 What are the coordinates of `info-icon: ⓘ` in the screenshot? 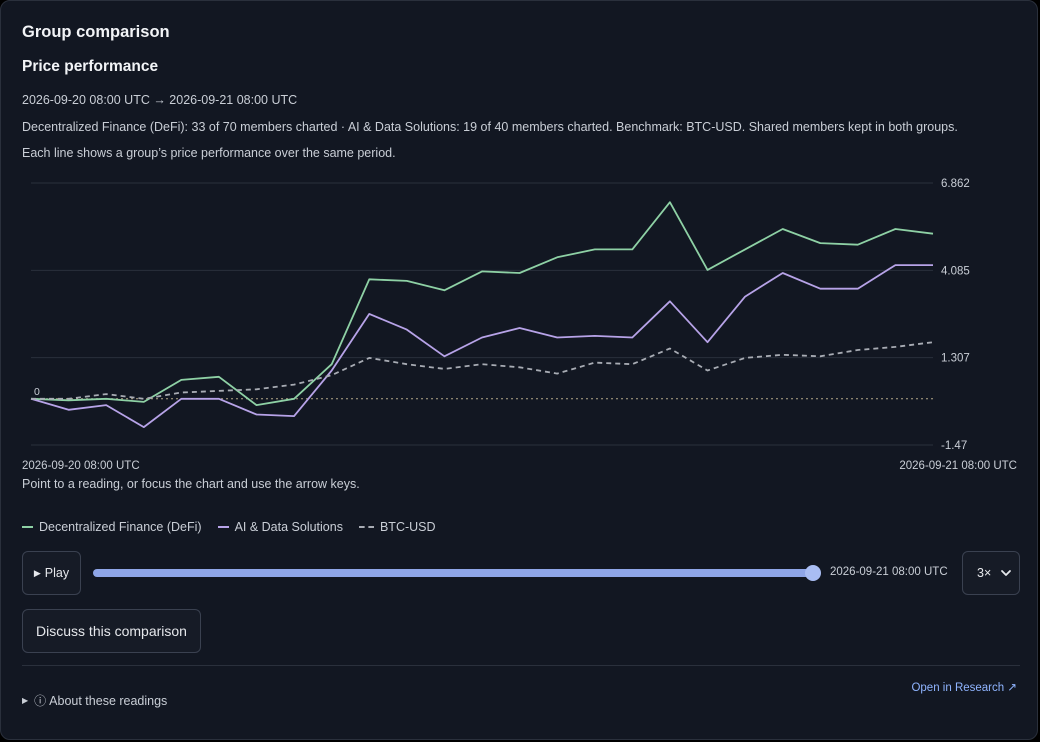 It's located at (40, 701).